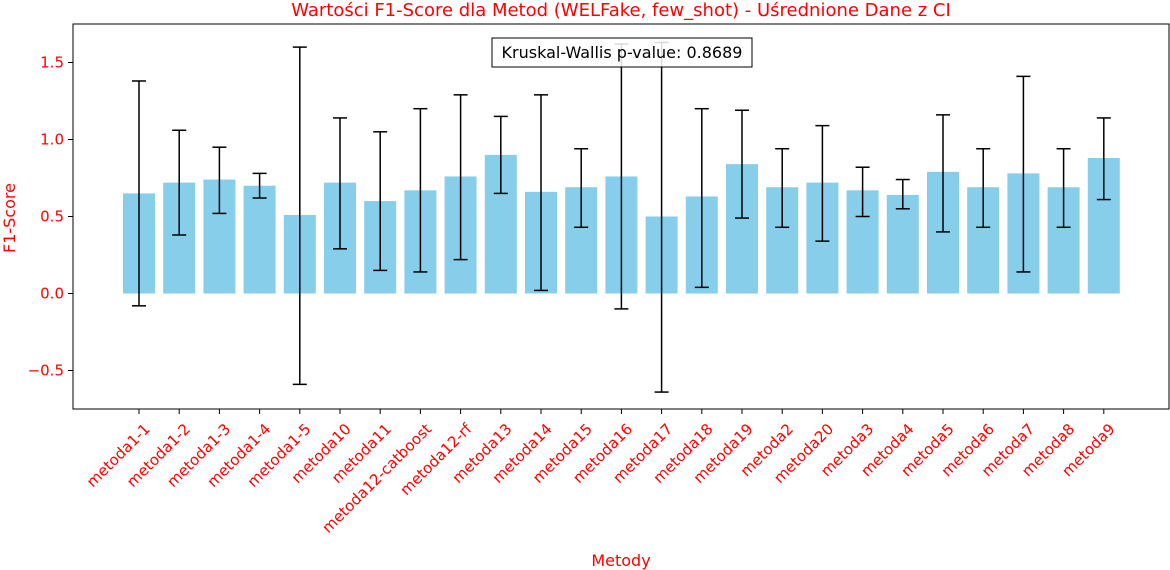 This screenshot has width=1170, height=570. I want to click on errorbar-metoda4, so click(902, 194).